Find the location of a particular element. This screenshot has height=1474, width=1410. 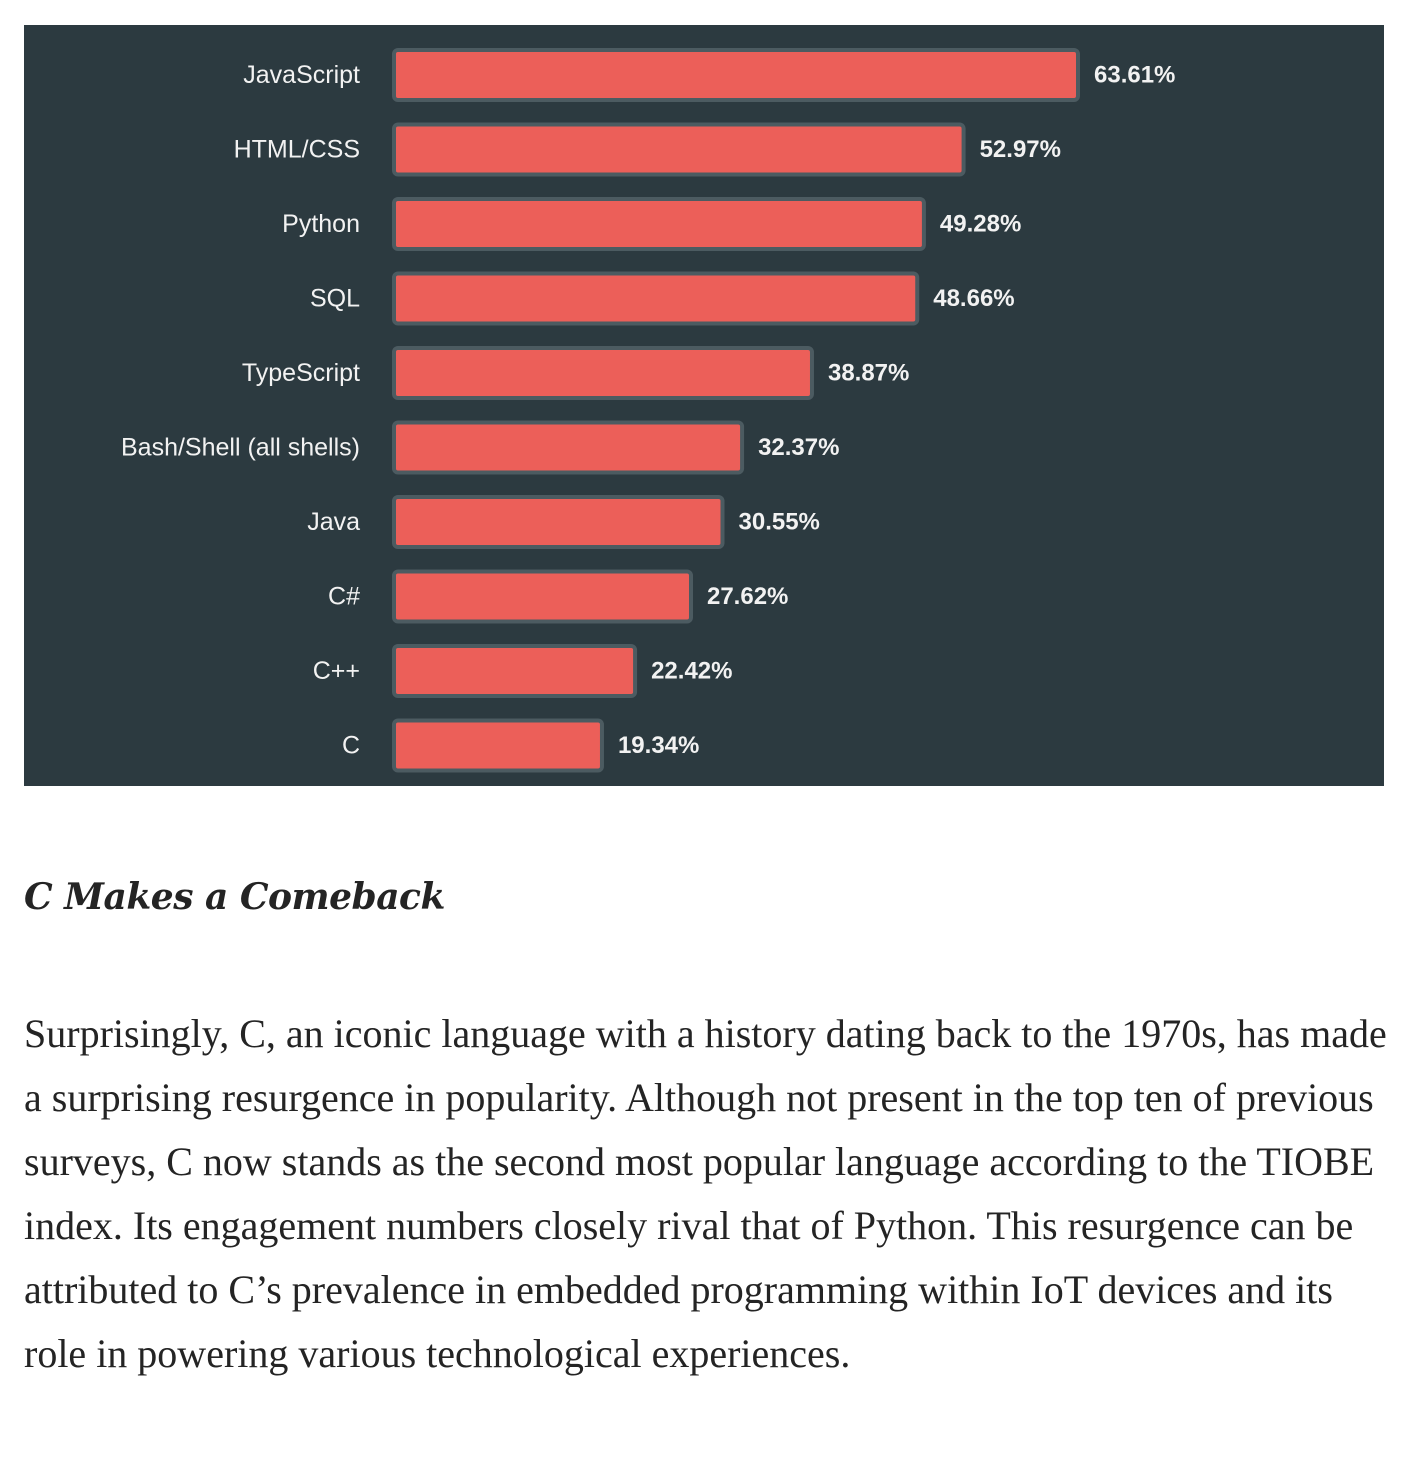

value-label: 48.66% is located at coordinates (973, 298).